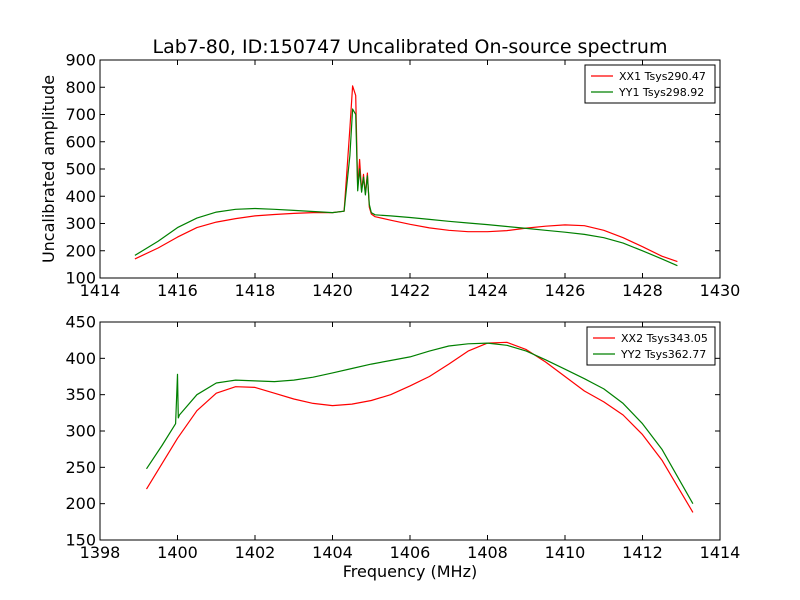  I want to click on top-y-tick-label: 100, so click(80, 278).